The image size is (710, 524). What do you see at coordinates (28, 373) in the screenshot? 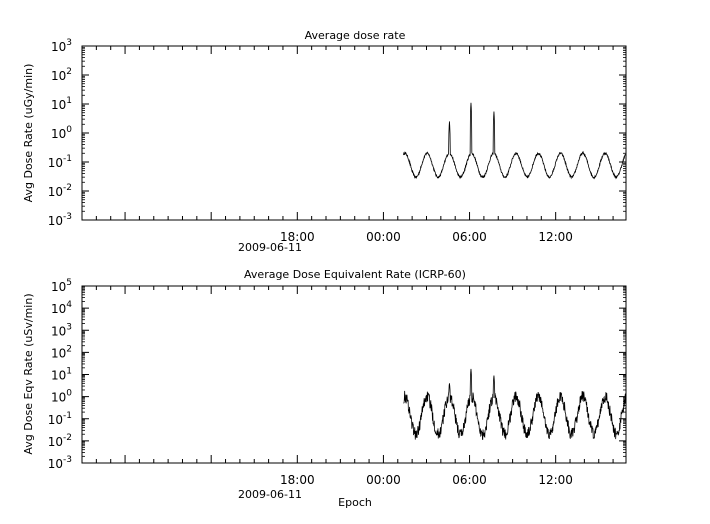
I see `y-axis-label: Avg Dose Eqv Rate (uSv/min)` at bounding box center [28, 373].